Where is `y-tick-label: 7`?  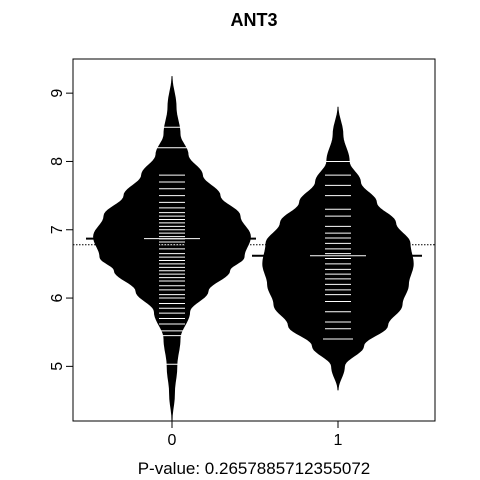 y-tick-label: 7 is located at coordinates (57, 229).